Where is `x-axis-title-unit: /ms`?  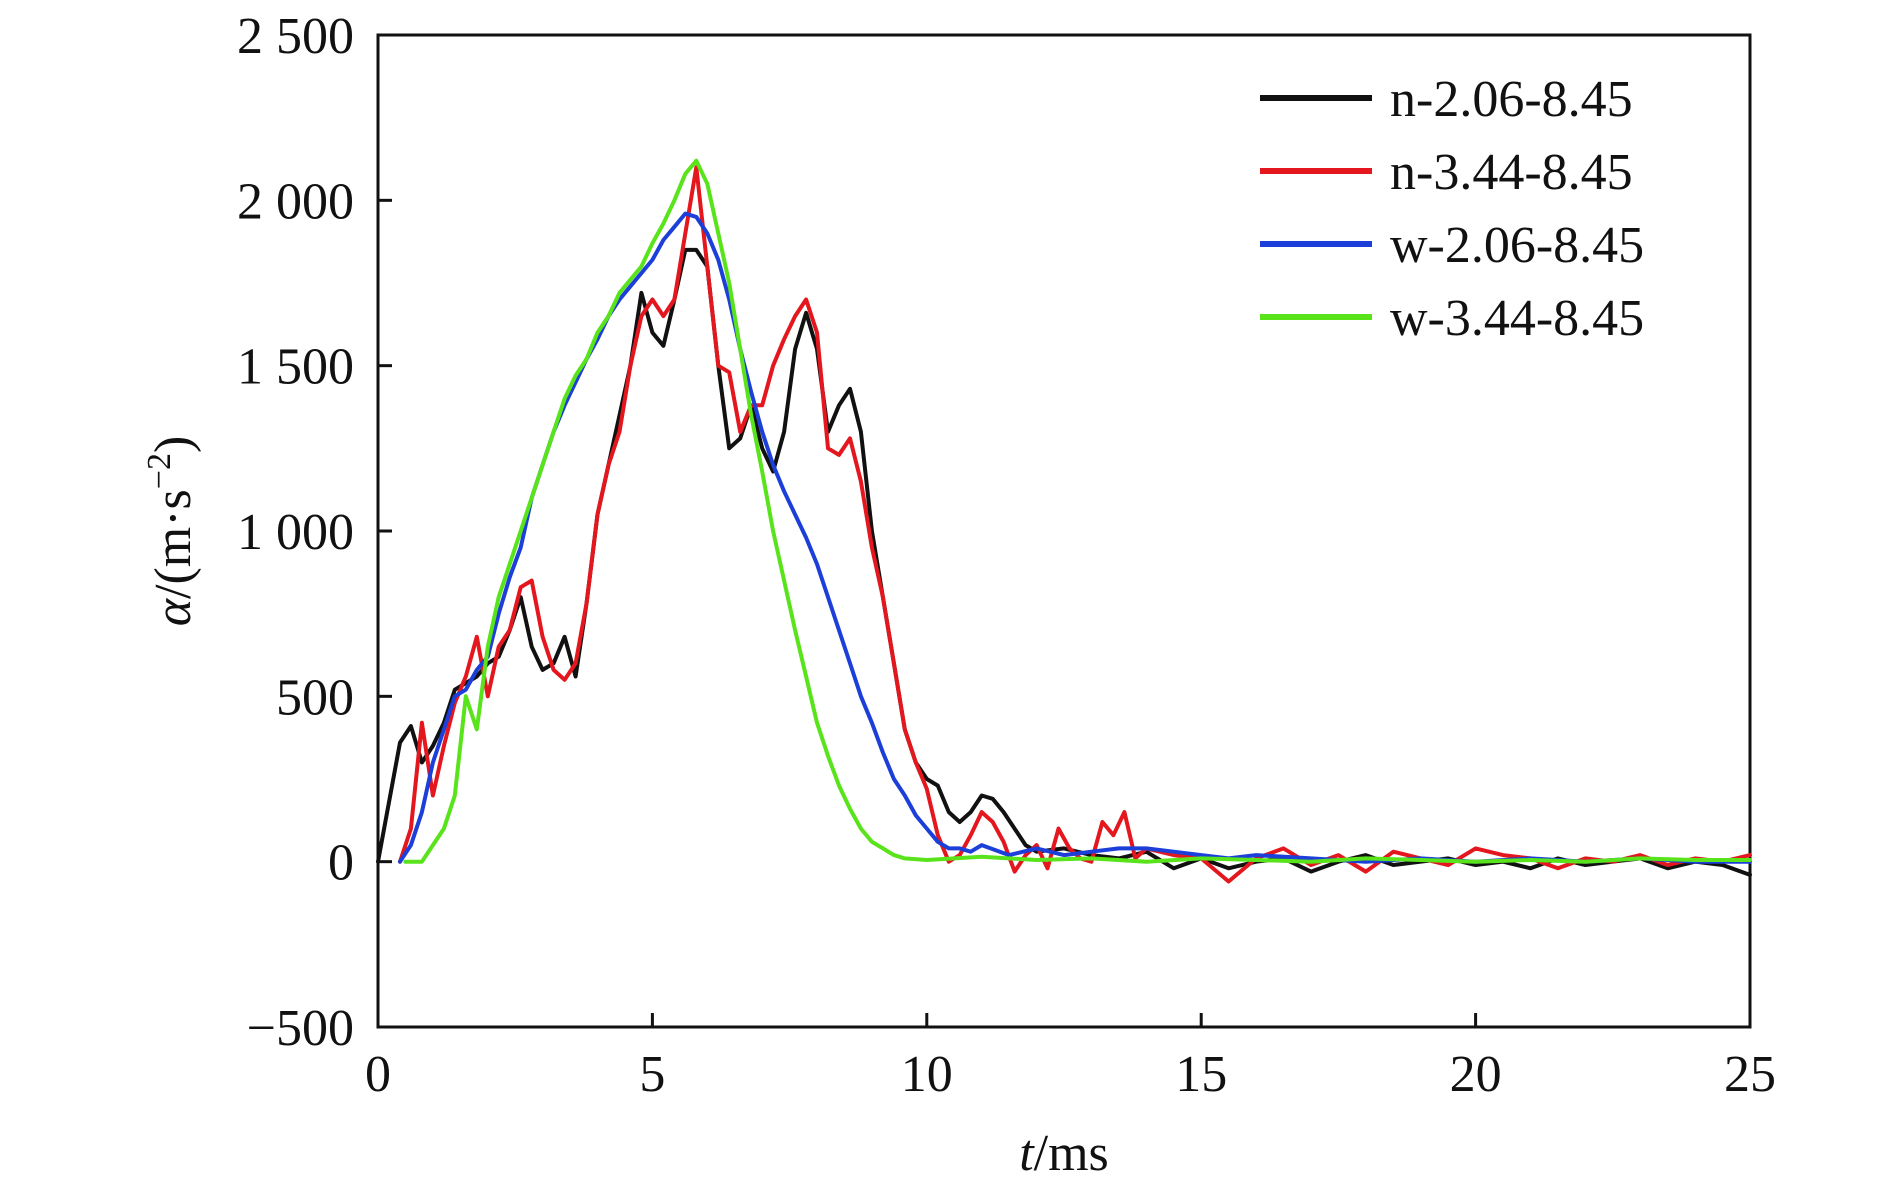 x-axis-title-unit: /ms is located at coordinates (1071, 1153).